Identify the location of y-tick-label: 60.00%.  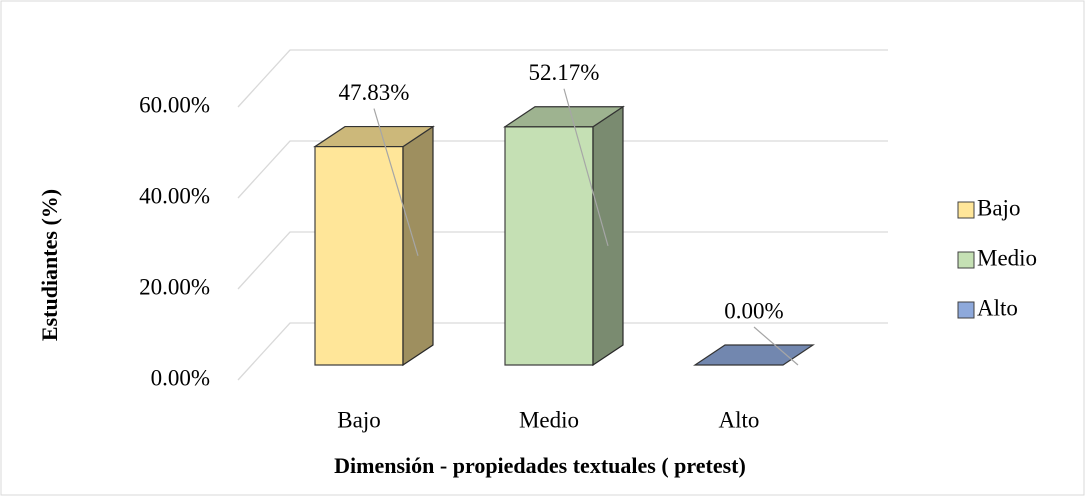
(174, 104).